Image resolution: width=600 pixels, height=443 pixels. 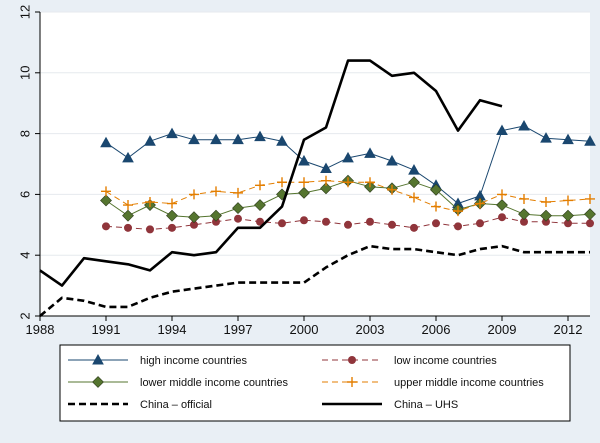 I want to click on y-tick-label: 2, so click(x=24, y=315).